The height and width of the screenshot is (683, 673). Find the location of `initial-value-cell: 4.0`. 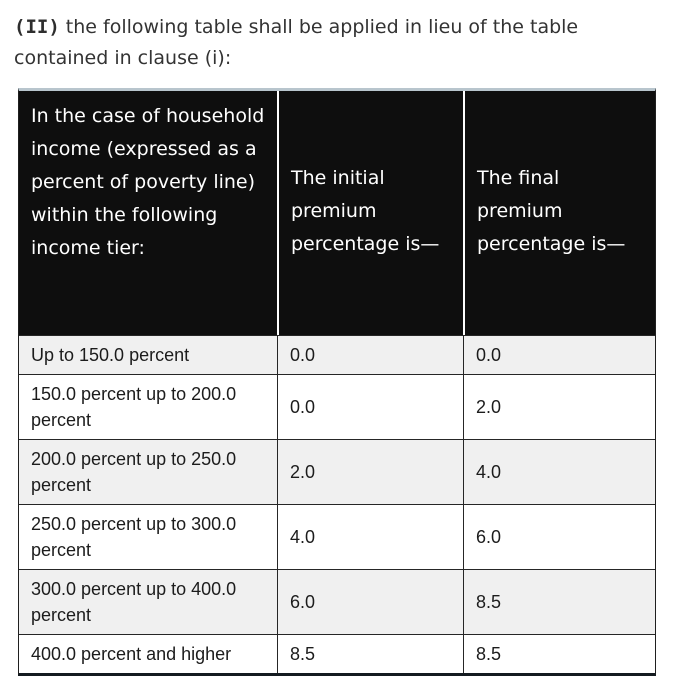

initial-value-cell: 4.0 is located at coordinates (370, 536).